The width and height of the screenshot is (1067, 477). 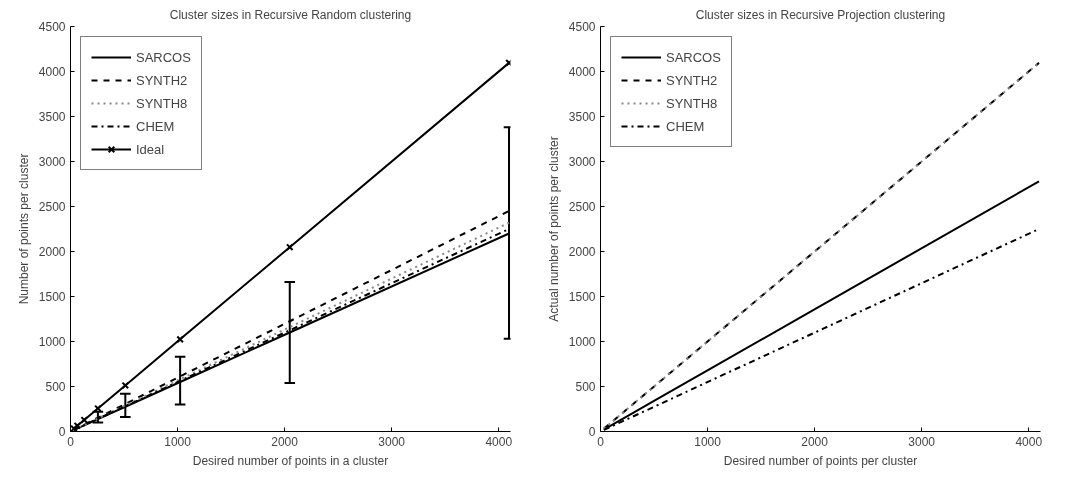 I want to click on chart-title: Cluster sizes in Recursive Projection clustering, so click(x=820, y=14).